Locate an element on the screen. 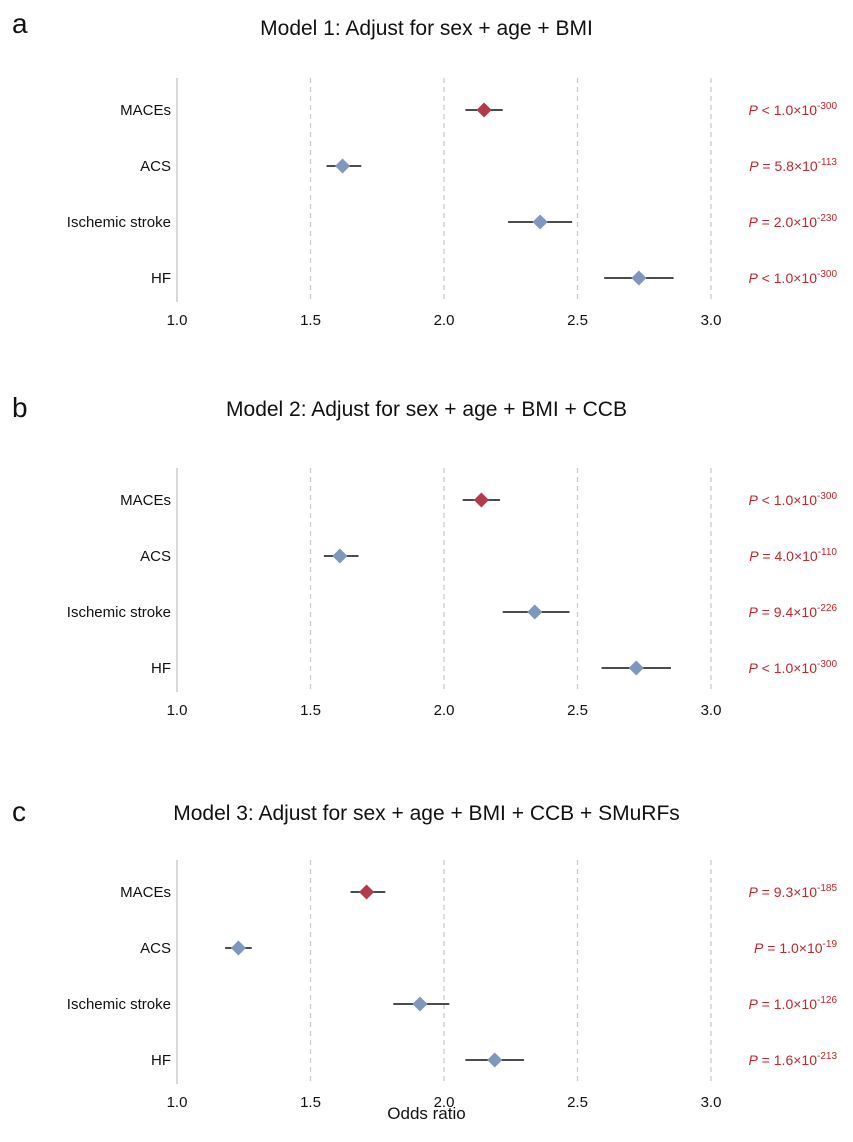 The image size is (853, 1142). panel-letter: a is located at coordinates (20, 23).